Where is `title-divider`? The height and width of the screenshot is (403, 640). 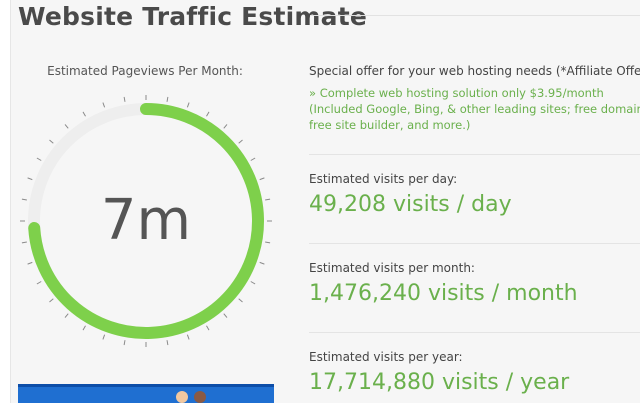
title-divider is located at coordinates (475, 15).